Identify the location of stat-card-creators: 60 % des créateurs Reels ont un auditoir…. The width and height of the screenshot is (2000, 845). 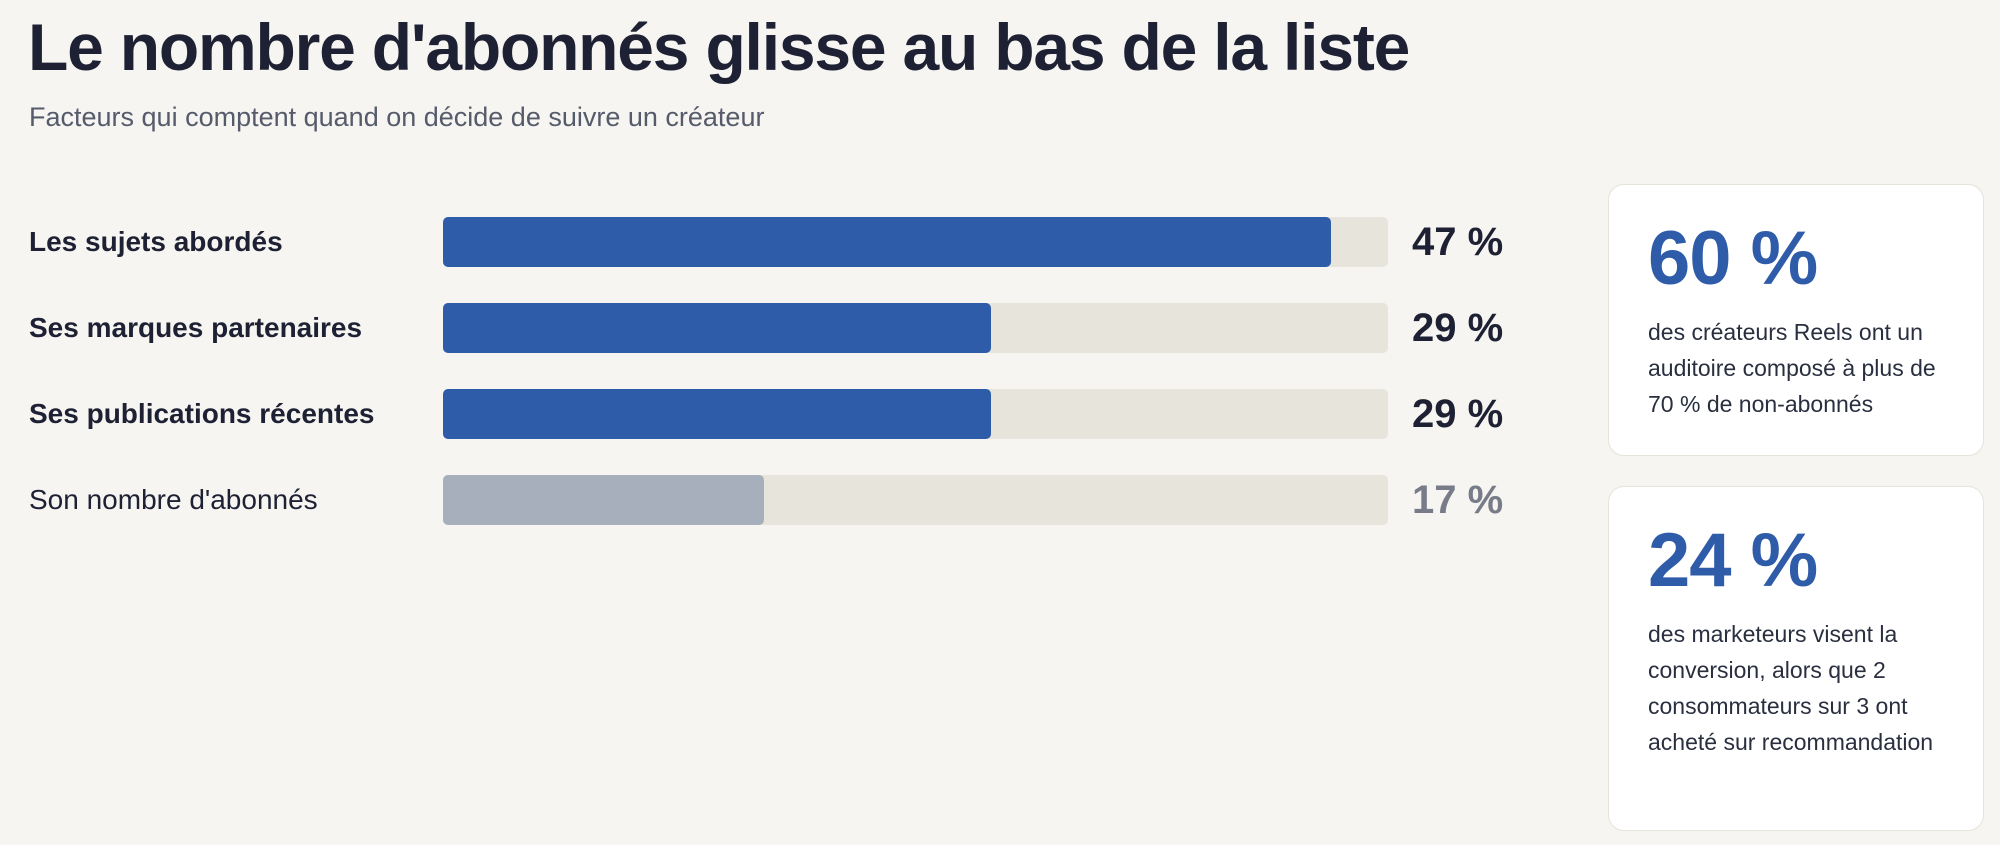
(1796, 320).